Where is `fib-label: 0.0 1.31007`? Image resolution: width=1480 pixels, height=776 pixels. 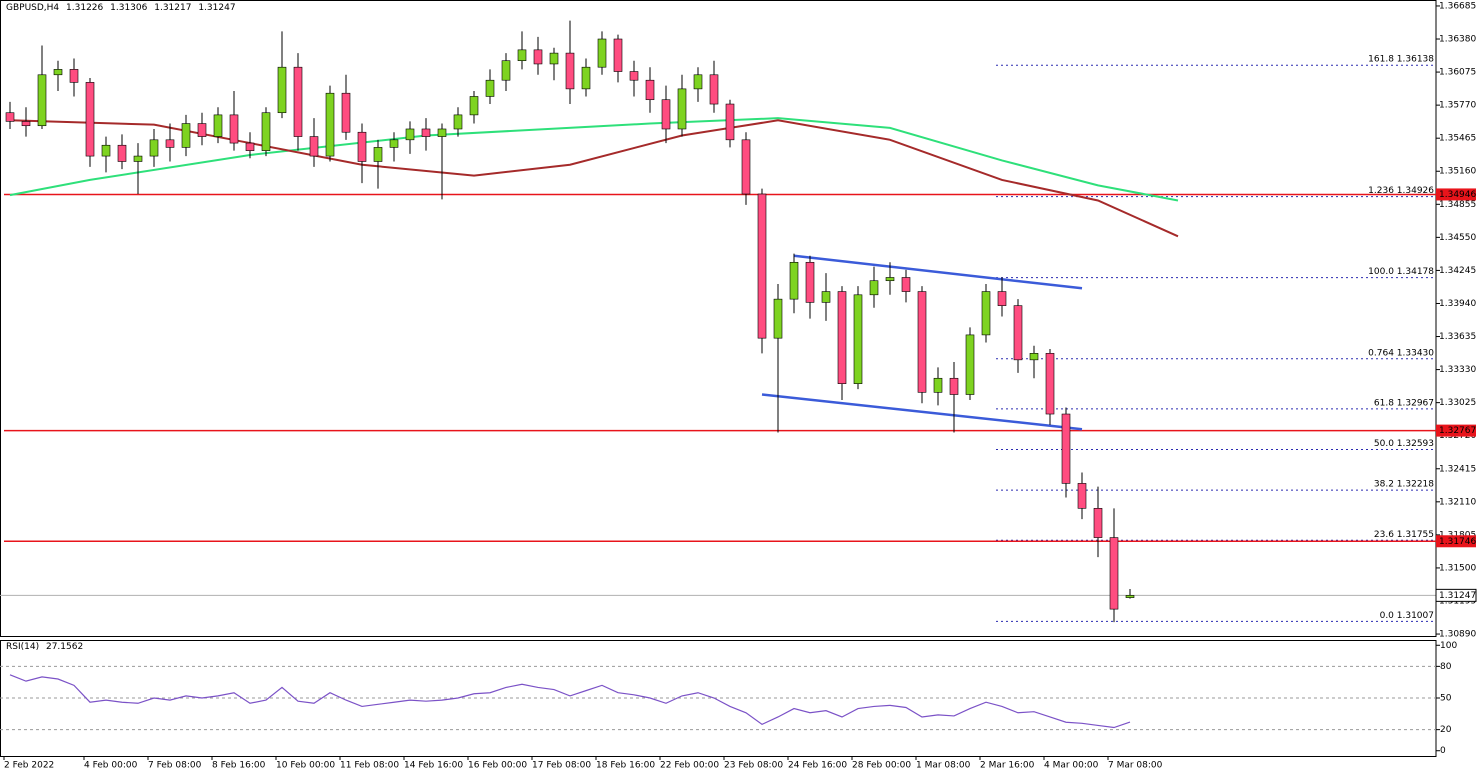 fib-label: 0.0 1.31007 is located at coordinates (1407, 616).